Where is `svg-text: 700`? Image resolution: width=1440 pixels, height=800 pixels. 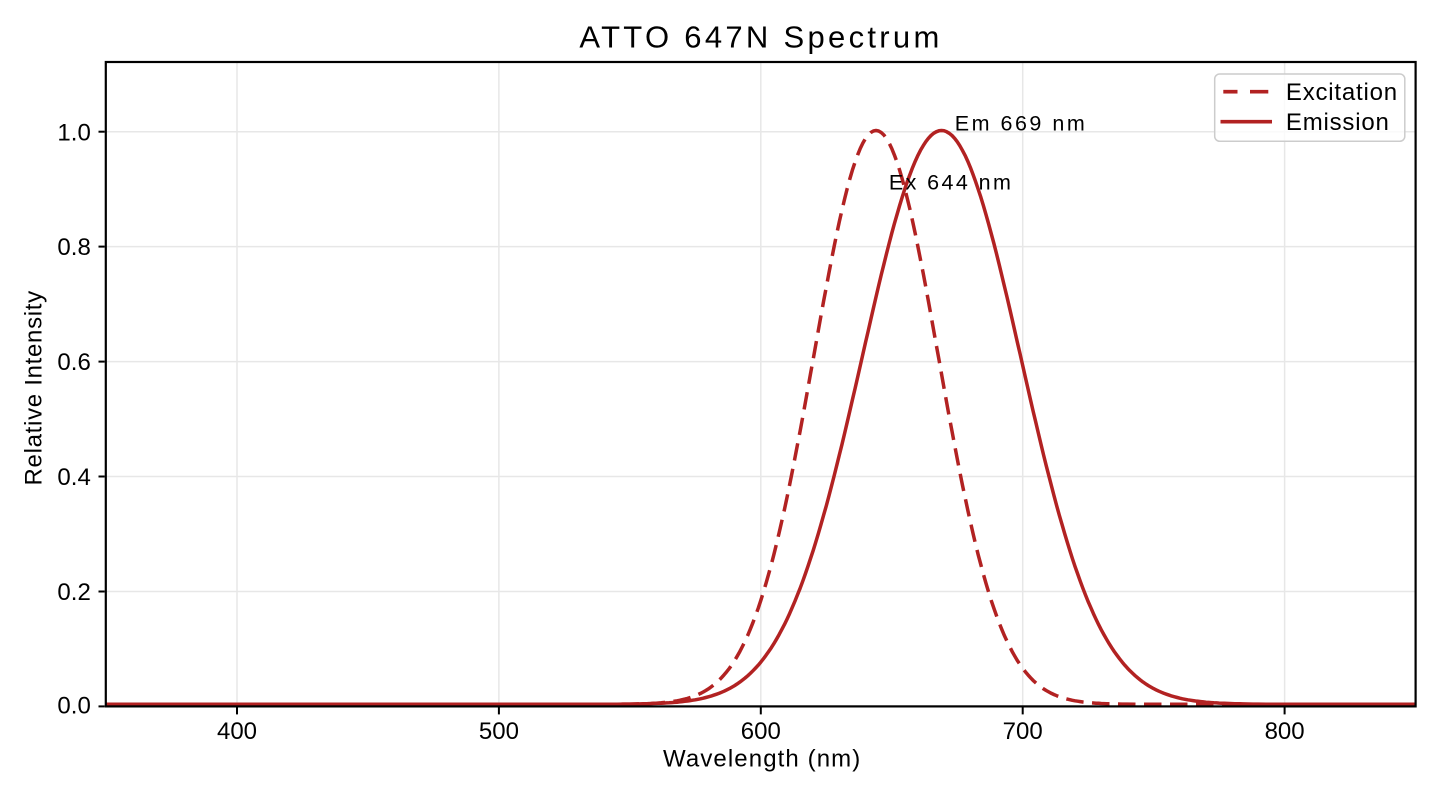 svg-text: 700 is located at coordinates (1023, 731).